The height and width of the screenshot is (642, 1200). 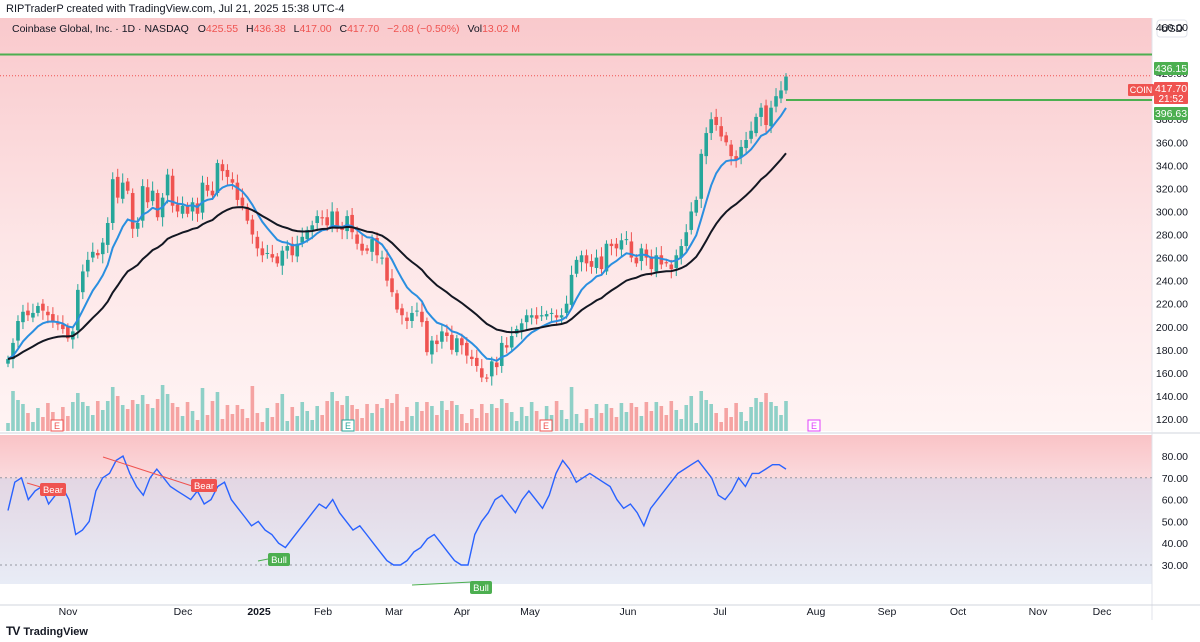 I want to click on price-tick-label: 460.00, so click(x=1172, y=28).